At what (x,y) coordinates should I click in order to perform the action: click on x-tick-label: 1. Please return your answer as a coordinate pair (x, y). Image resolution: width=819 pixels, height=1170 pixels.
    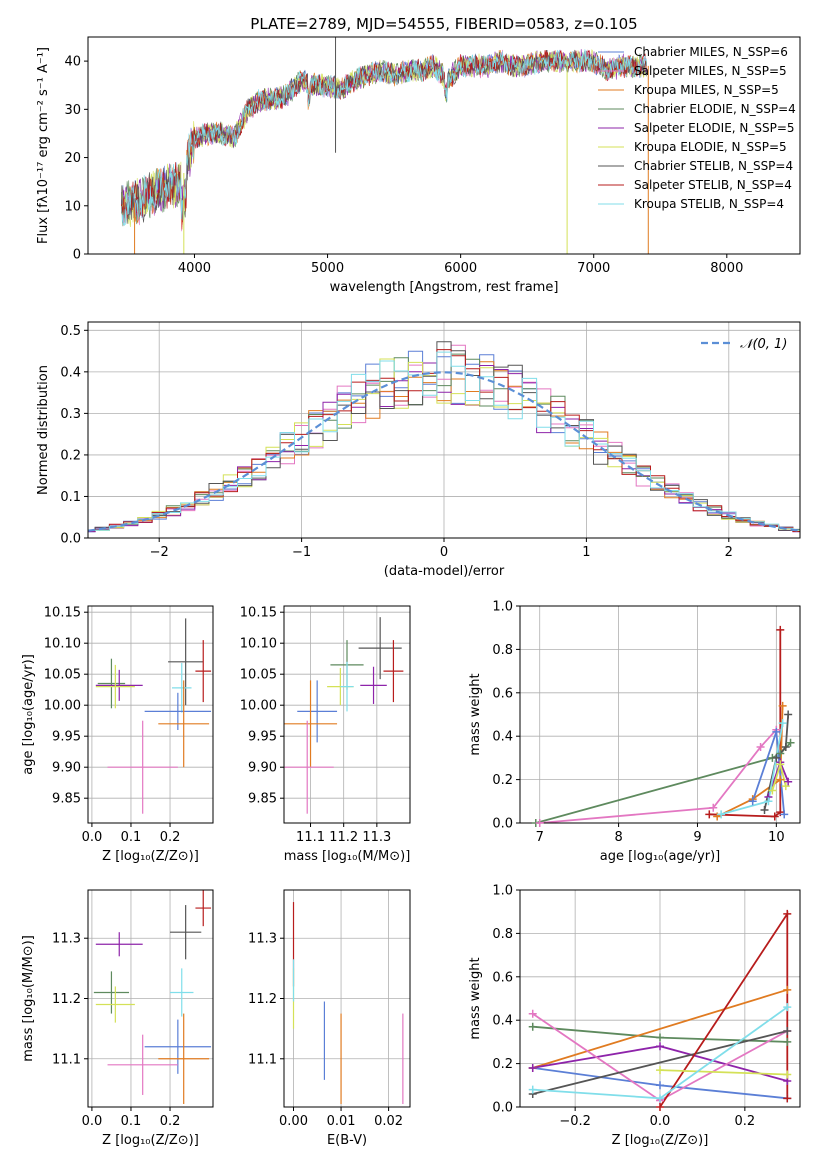
    Looking at the image, I should click on (586, 552).